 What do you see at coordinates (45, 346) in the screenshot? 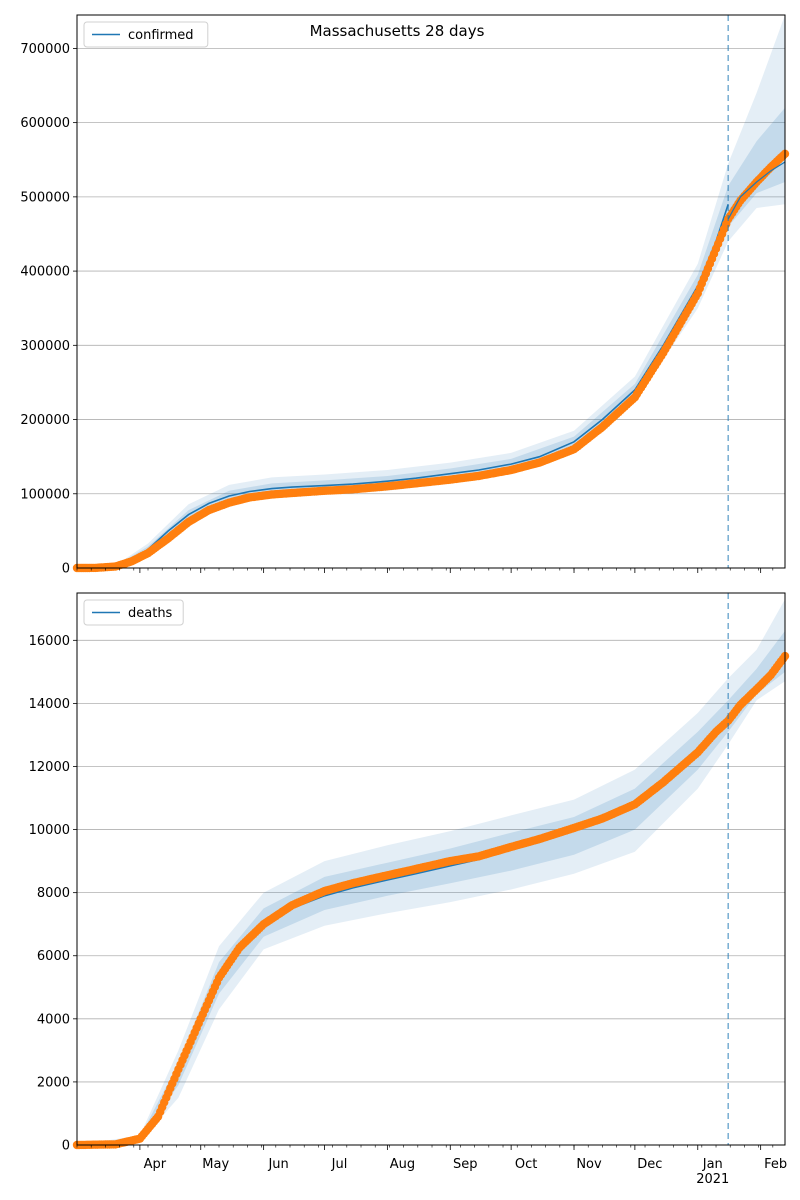
I see `y-tick-label: 300000` at bounding box center [45, 346].